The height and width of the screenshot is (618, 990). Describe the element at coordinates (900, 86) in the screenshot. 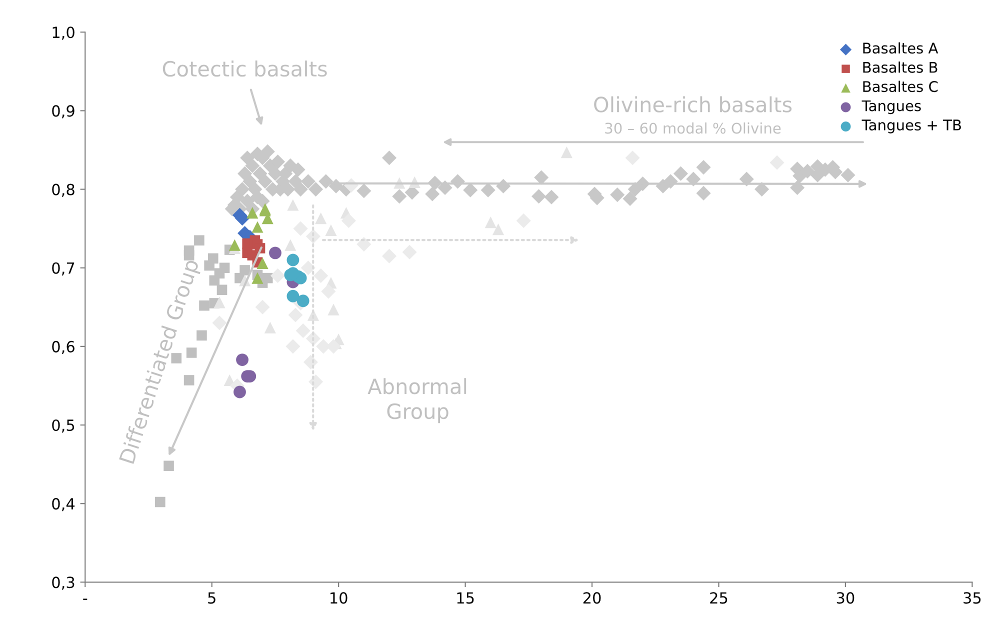

I see `legend-label: Basaltes C` at that location.